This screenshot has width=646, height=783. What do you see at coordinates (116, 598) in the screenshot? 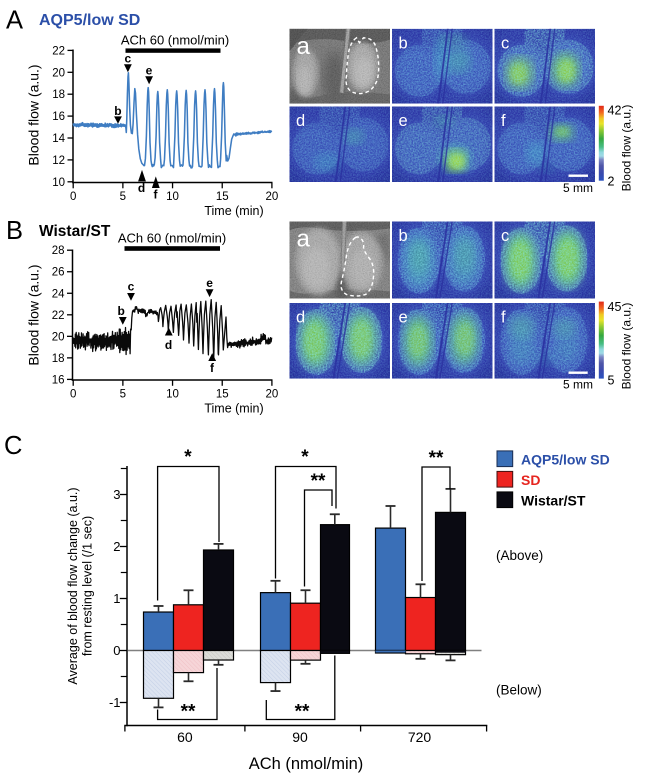
I see `svg-text: 1` at bounding box center [116, 598].